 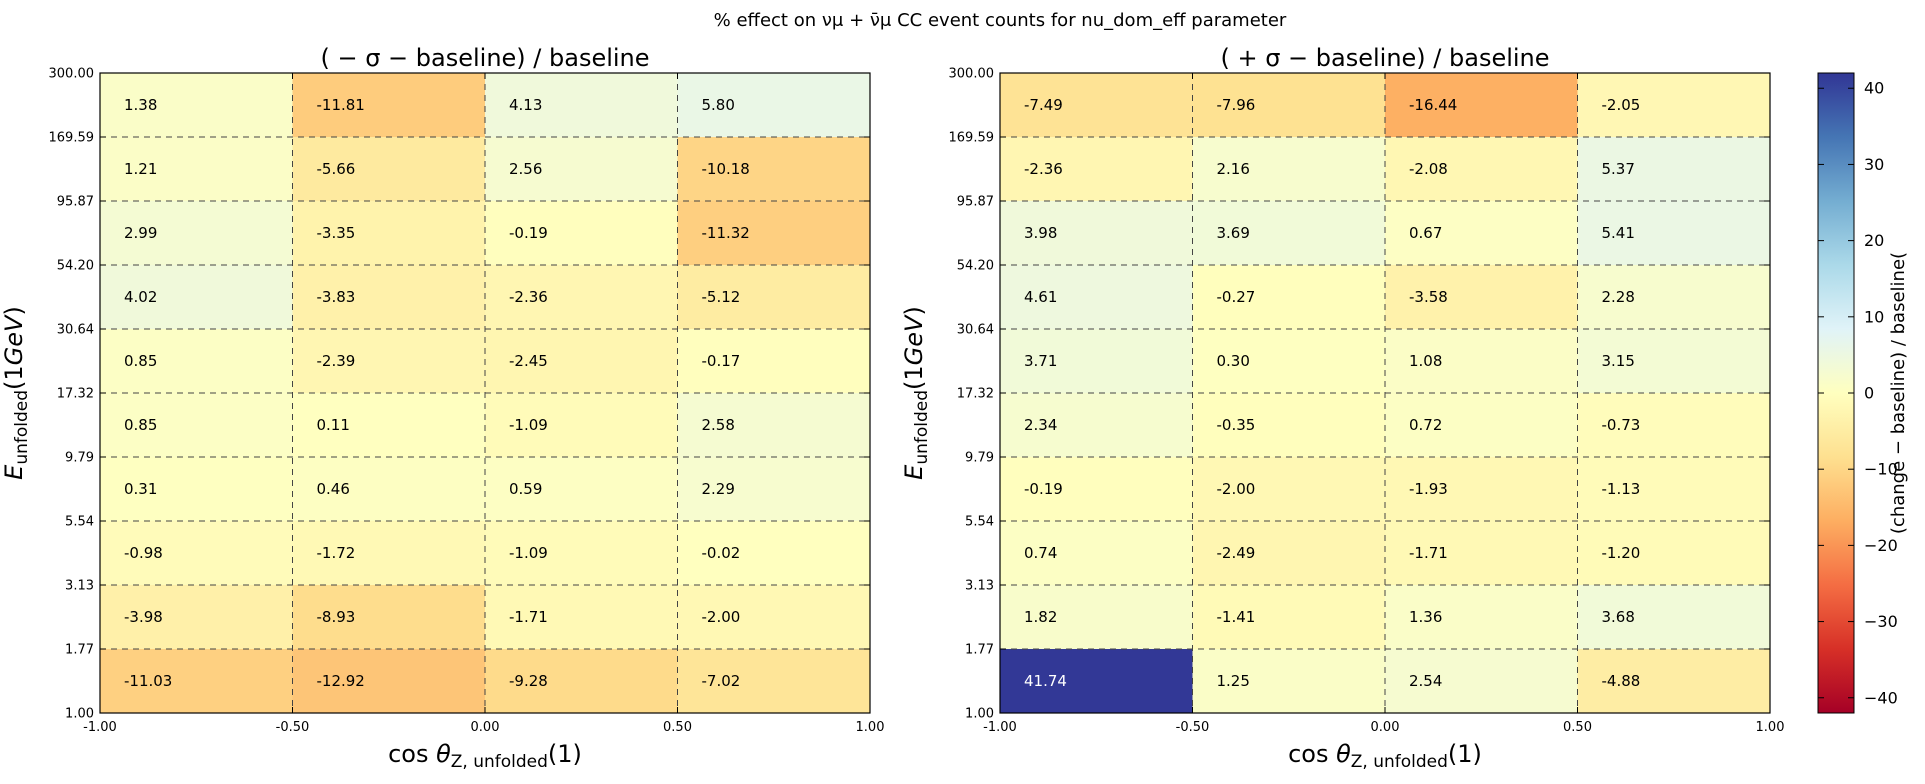 What do you see at coordinates (1428, 297) in the screenshot?
I see `cell-value-label: -3.58` at bounding box center [1428, 297].